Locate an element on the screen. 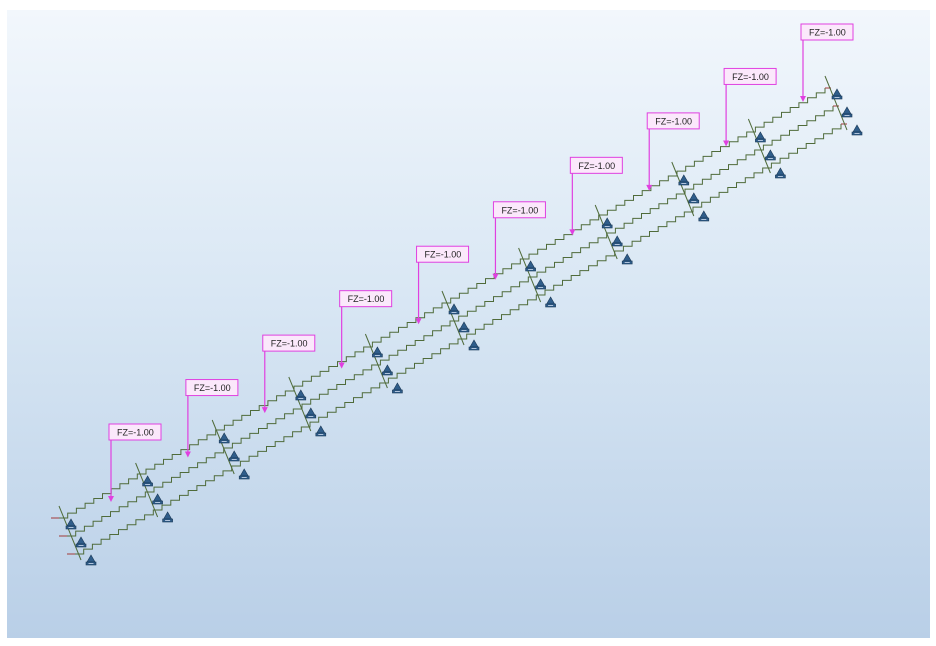 This screenshot has height=646, width=936. load-fz-5: FZ=-1.00 is located at coordinates (442, 285).